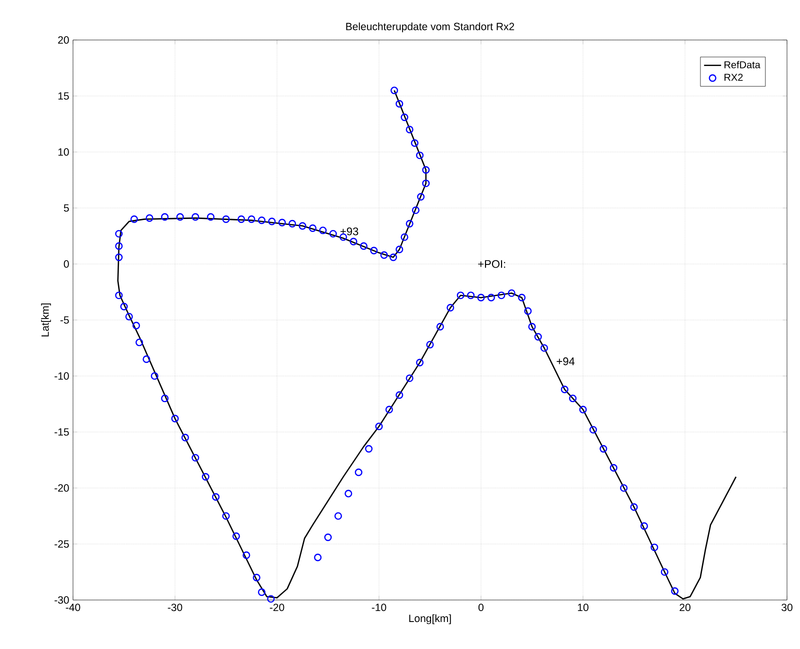  I want to click on x-tick-label: -20, so click(277, 608).